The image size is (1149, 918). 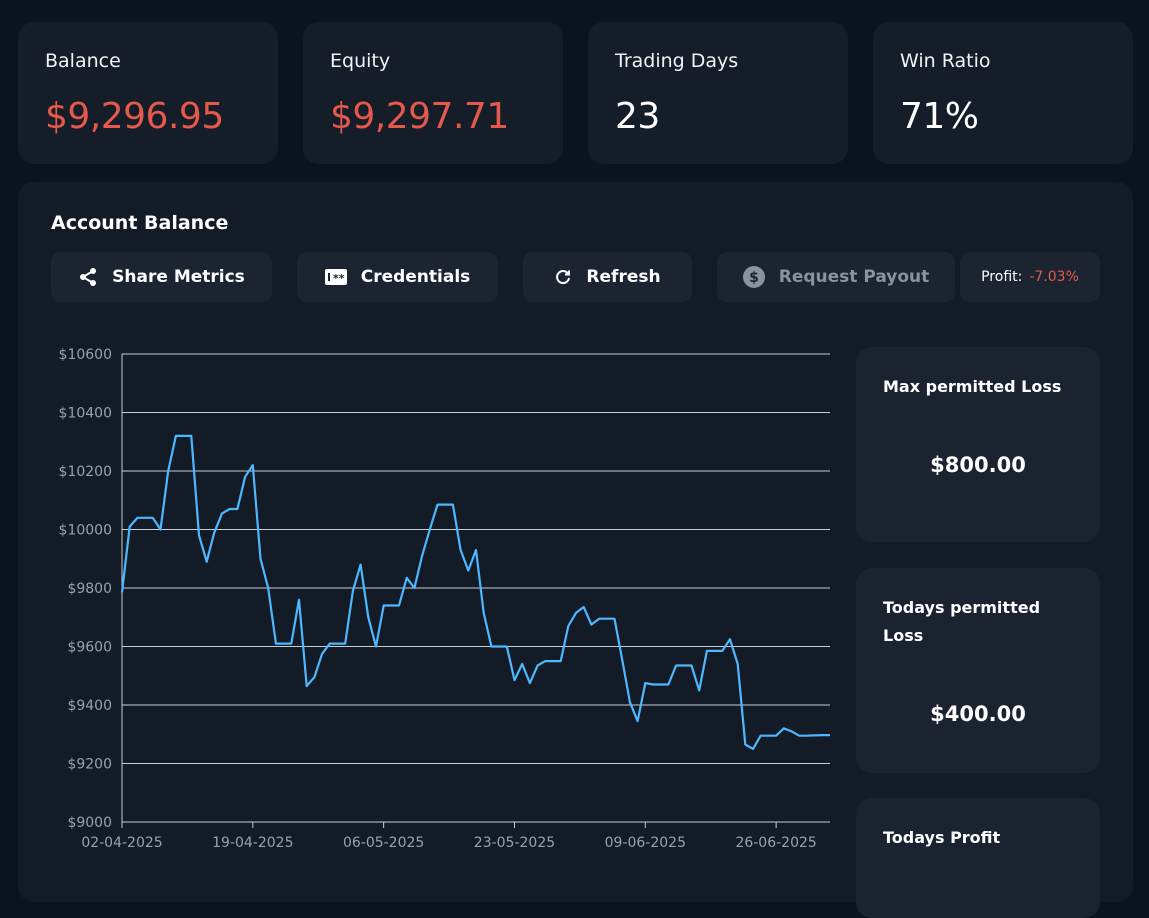 I want to click on panel-title: Account Balance, so click(x=140, y=223).